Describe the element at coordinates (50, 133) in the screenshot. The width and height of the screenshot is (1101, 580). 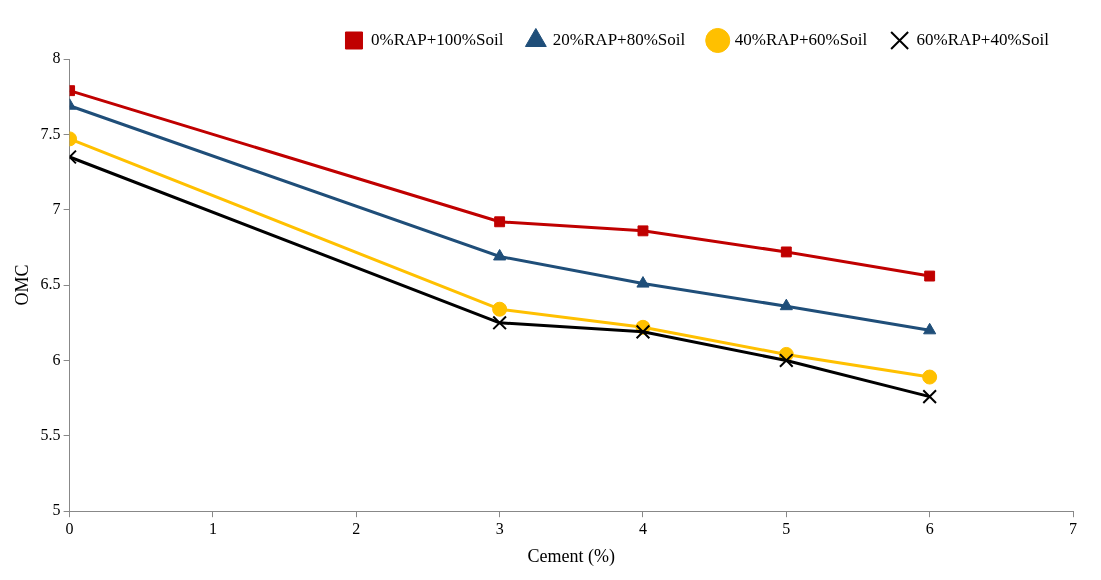
I see `y-tick-label: 7.5` at that location.